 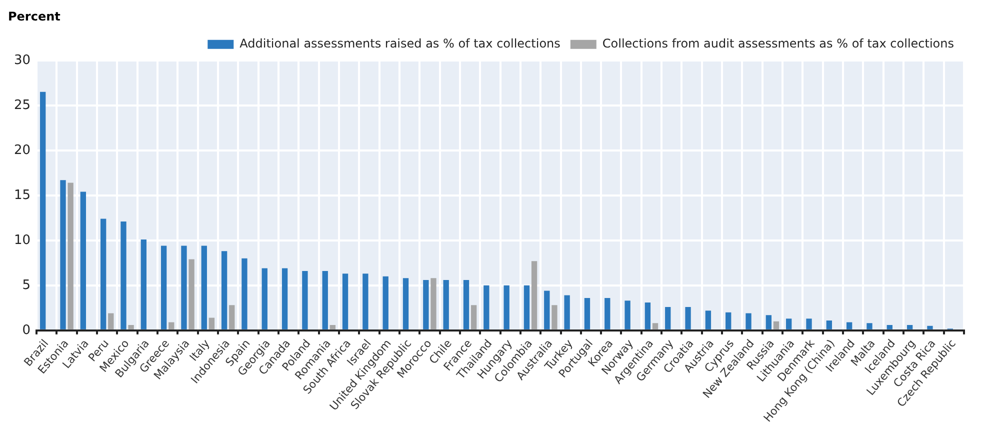 I want to click on y-tick-label: 0, so click(x=26, y=330).